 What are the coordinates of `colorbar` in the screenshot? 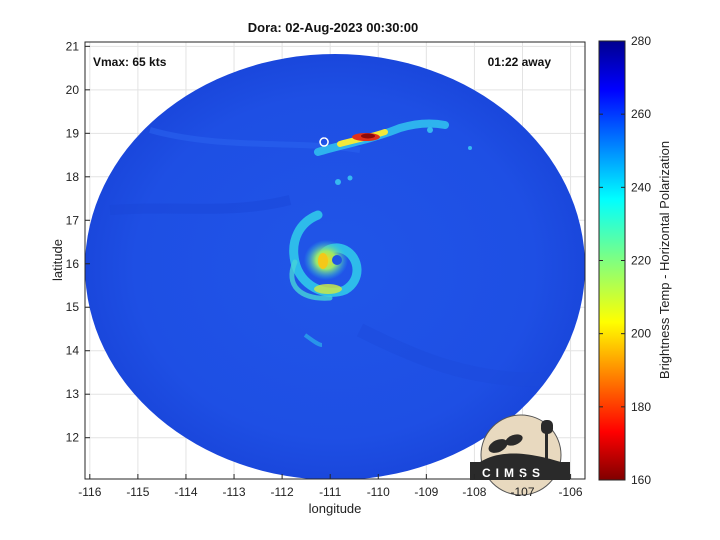 It's located at (612, 260).